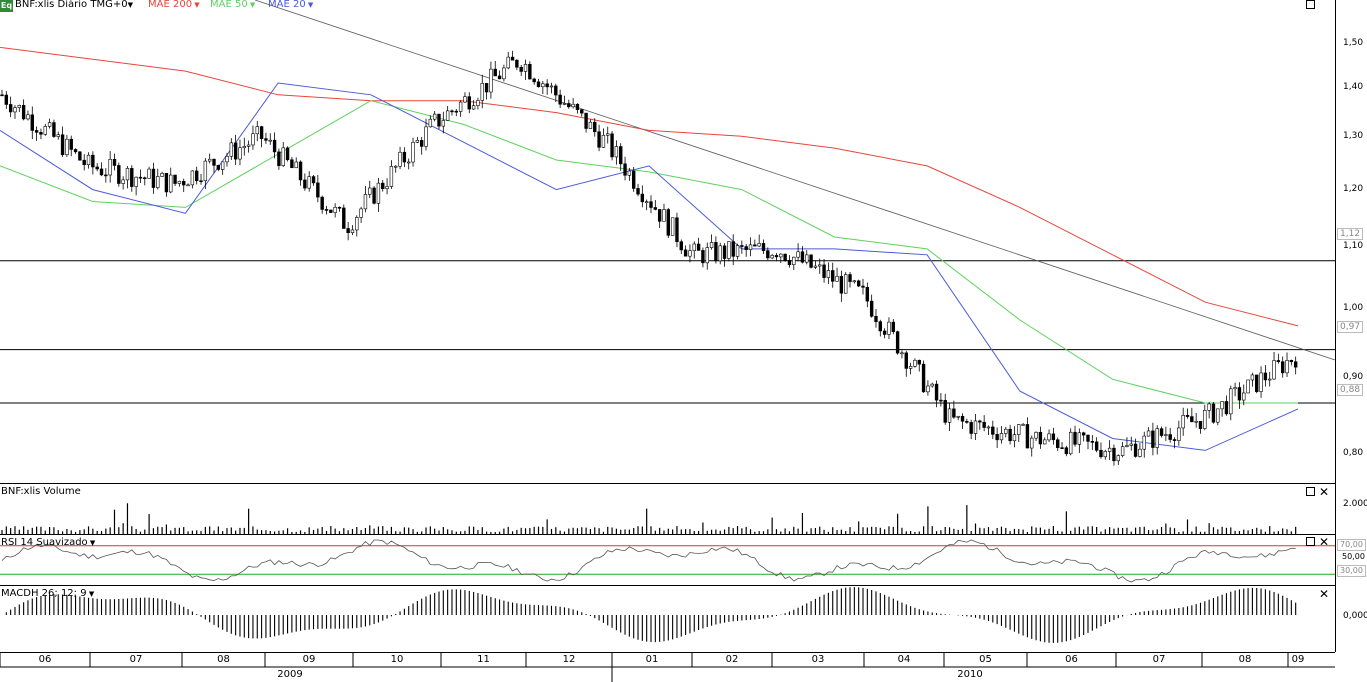 This screenshot has height=682, width=1367. Describe the element at coordinates (985, 659) in the screenshot. I see `month-label: 05` at that location.